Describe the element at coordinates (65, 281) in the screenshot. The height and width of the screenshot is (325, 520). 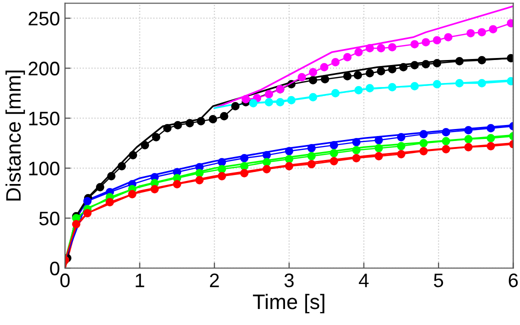
I see `x-tick-label: 0` at that location.